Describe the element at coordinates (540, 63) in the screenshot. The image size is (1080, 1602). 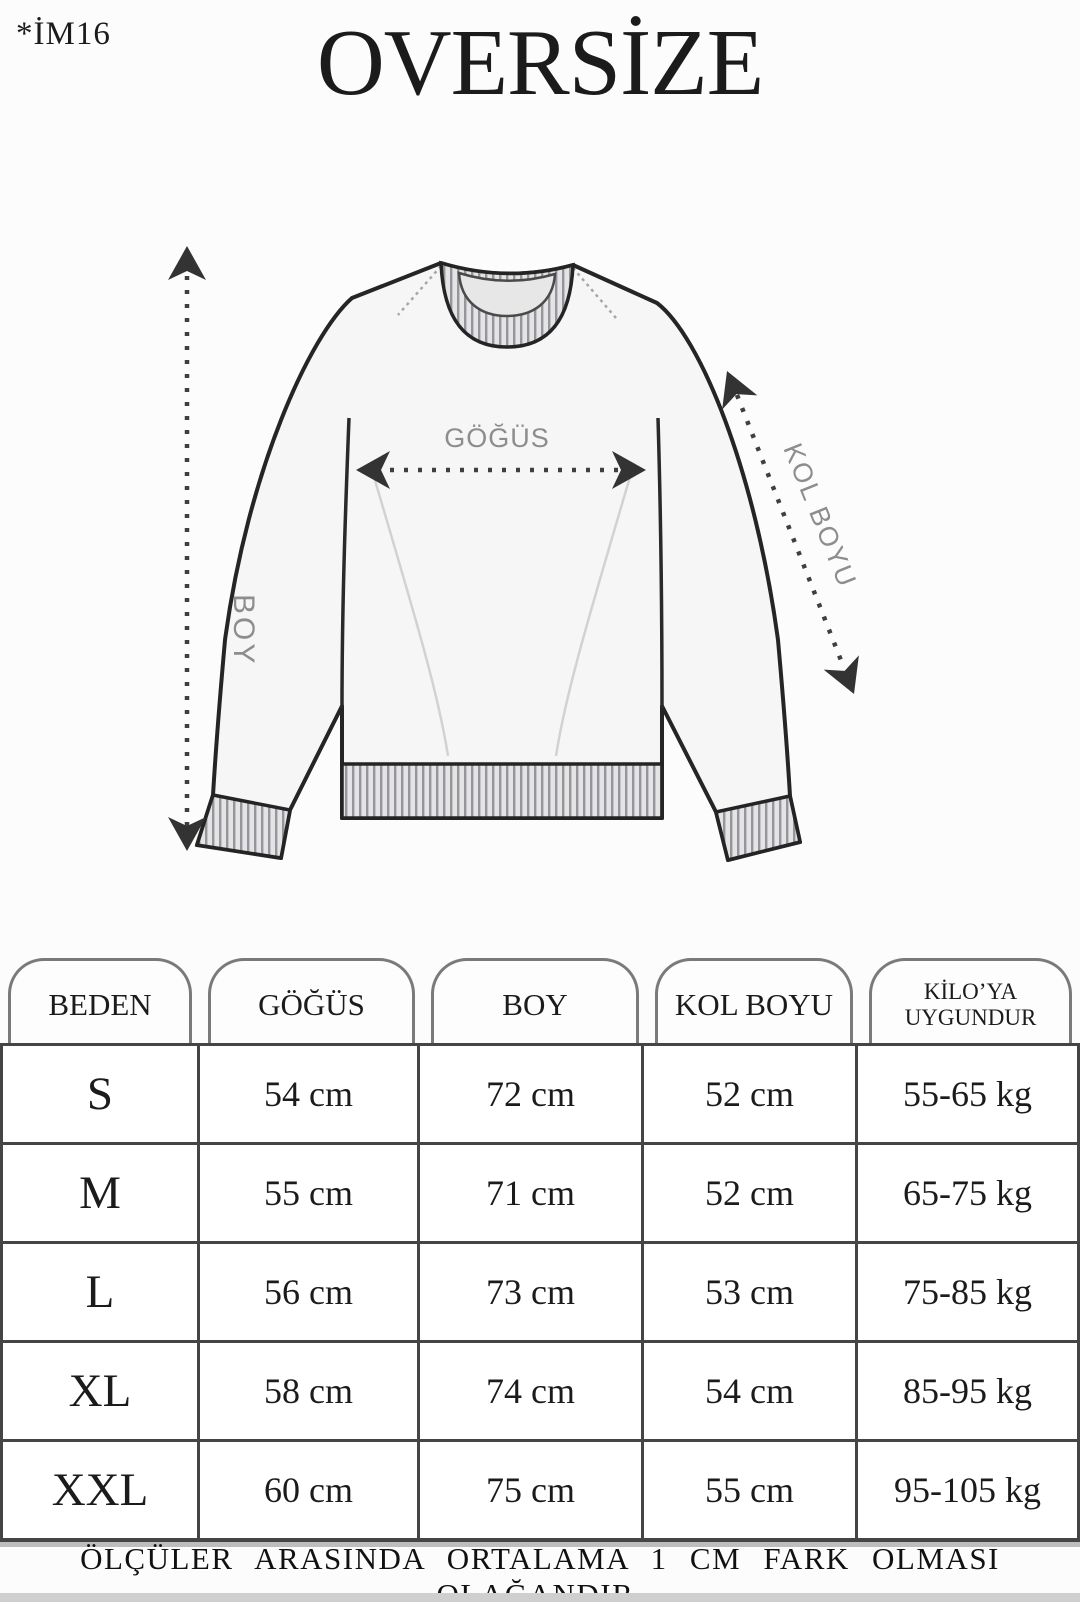
I see `page-title: OVERSİZE` at that location.